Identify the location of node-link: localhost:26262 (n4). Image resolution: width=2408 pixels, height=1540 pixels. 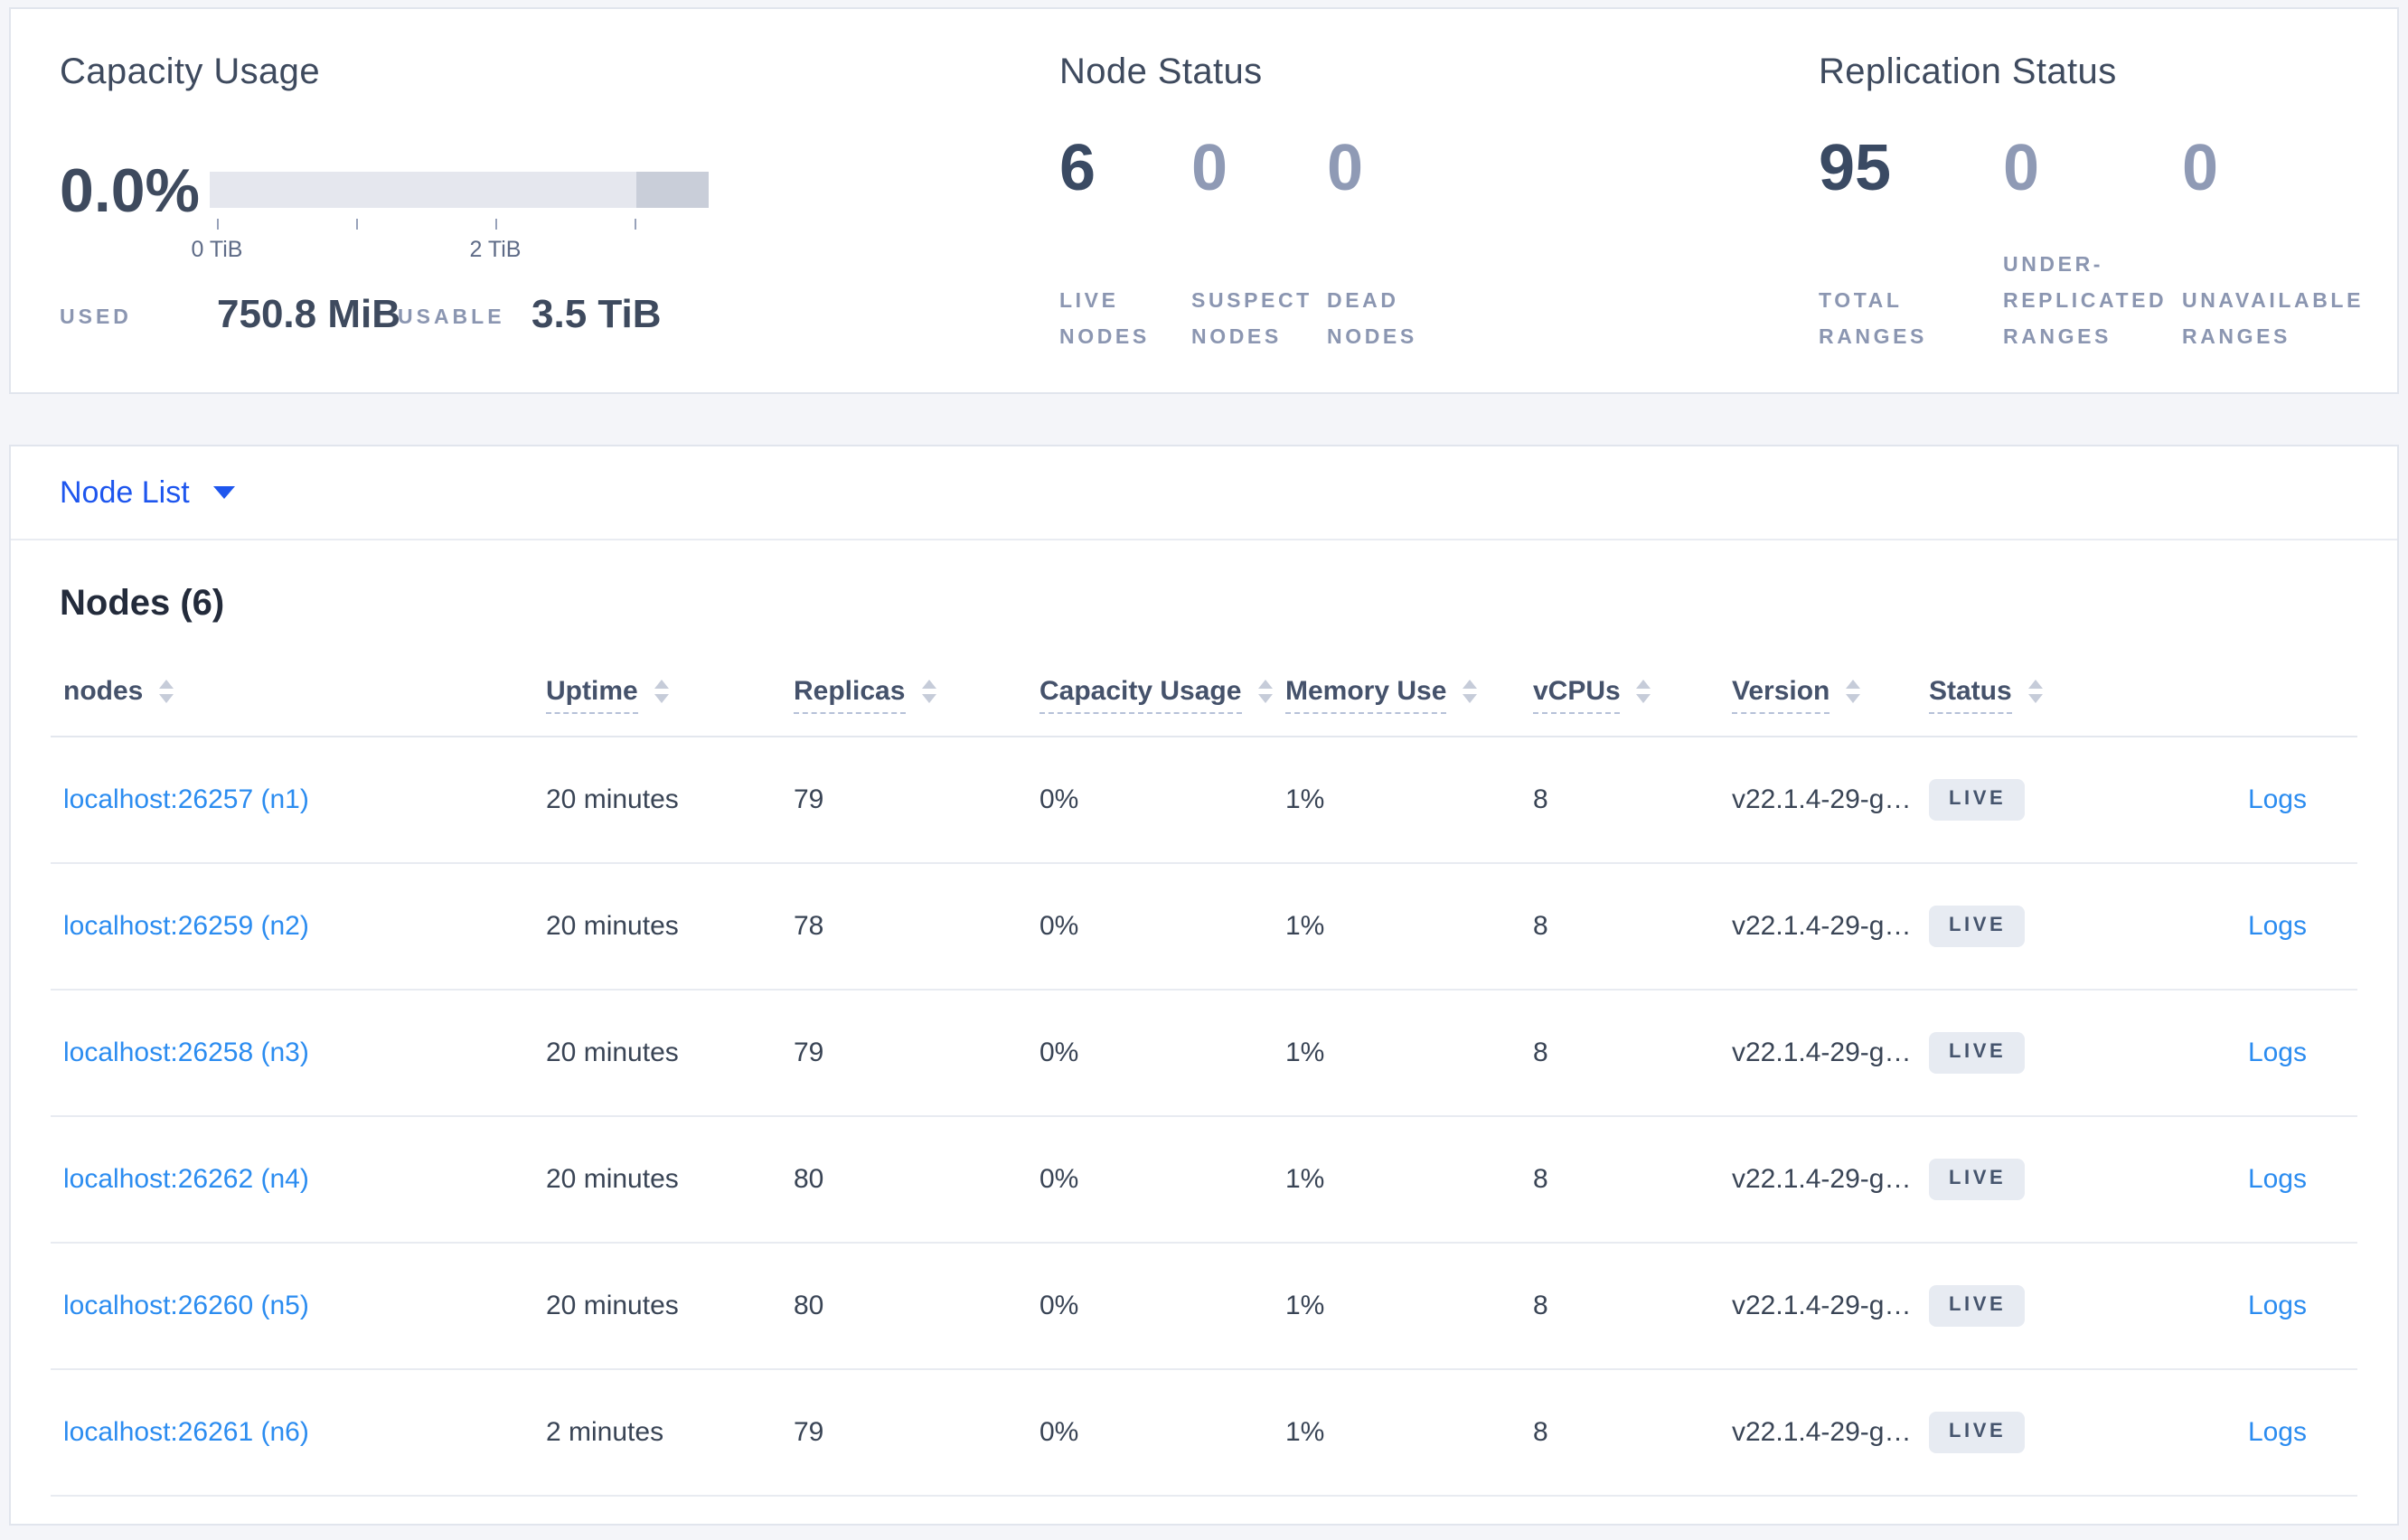
(186, 1179).